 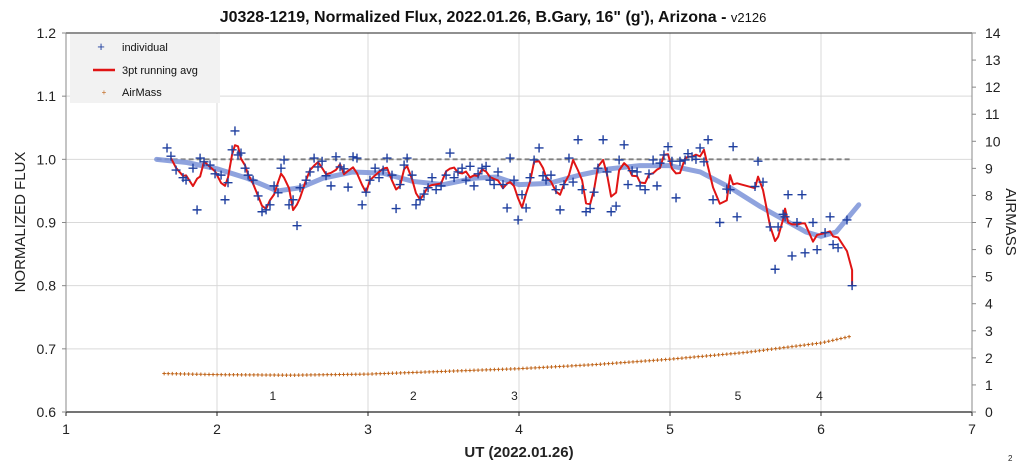 I want to click on y2-tick-label: 7, so click(x=989, y=223).